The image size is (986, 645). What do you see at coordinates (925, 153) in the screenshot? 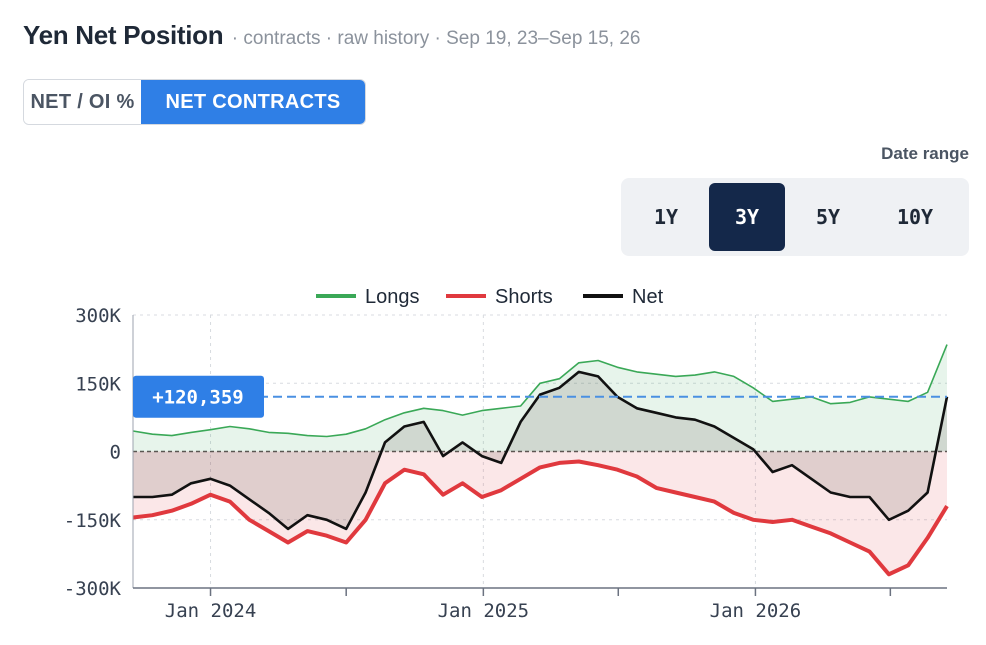
I see `date-range-label: Date range` at bounding box center [925, 153].